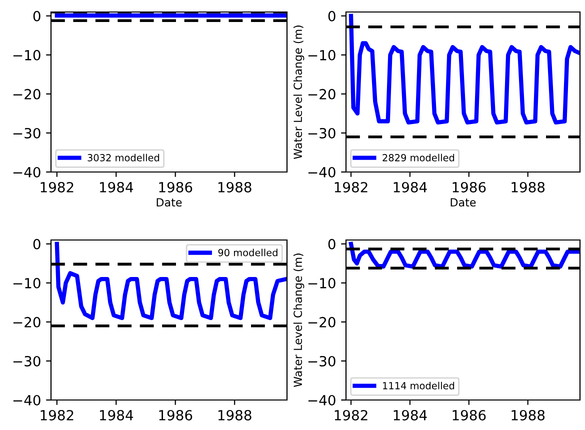 The image size is (585, 430). Describe the element at coordinates (418, 158) in the screenshot. I see `legend-label: 2829 modelled` at that location.